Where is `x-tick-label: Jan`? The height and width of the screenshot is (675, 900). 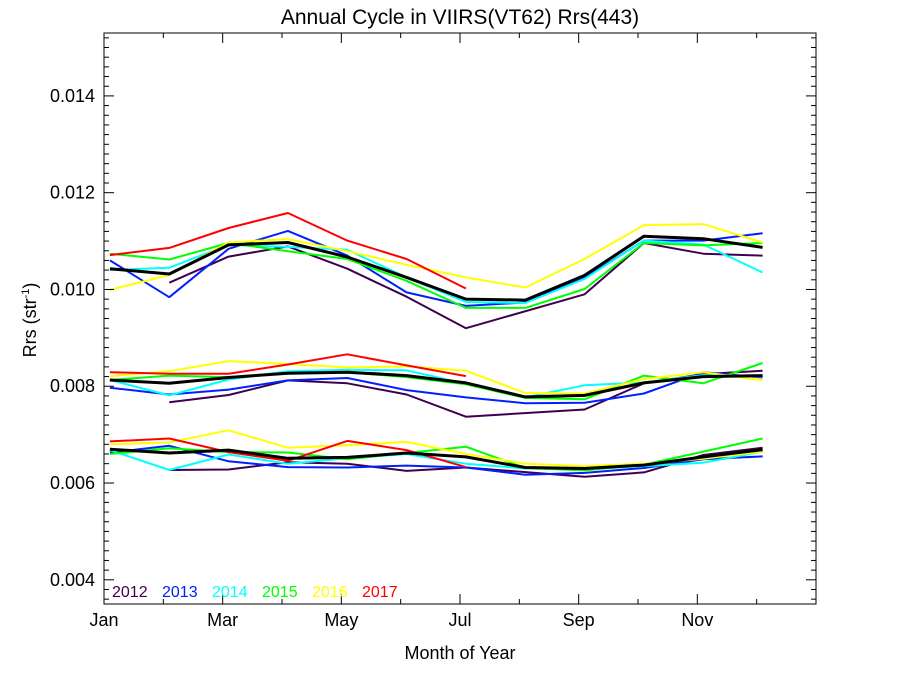 x-tick-label: Jan is located at coordinates (103, 620).